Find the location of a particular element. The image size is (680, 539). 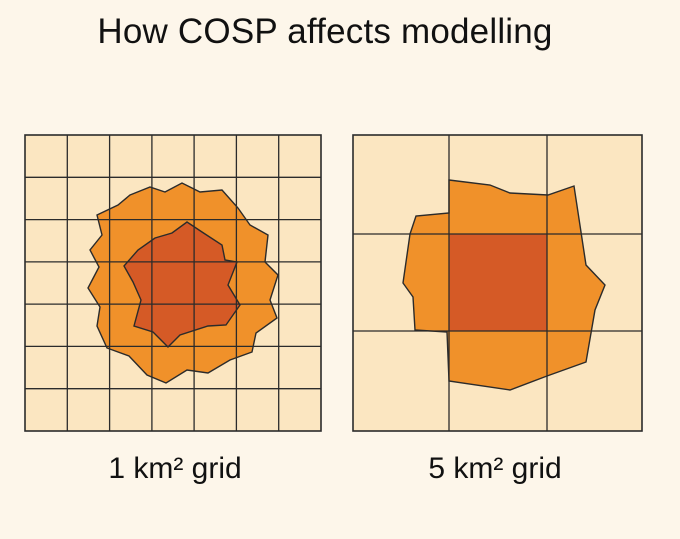

fine-inner-region is located at coordinates (182, 284).